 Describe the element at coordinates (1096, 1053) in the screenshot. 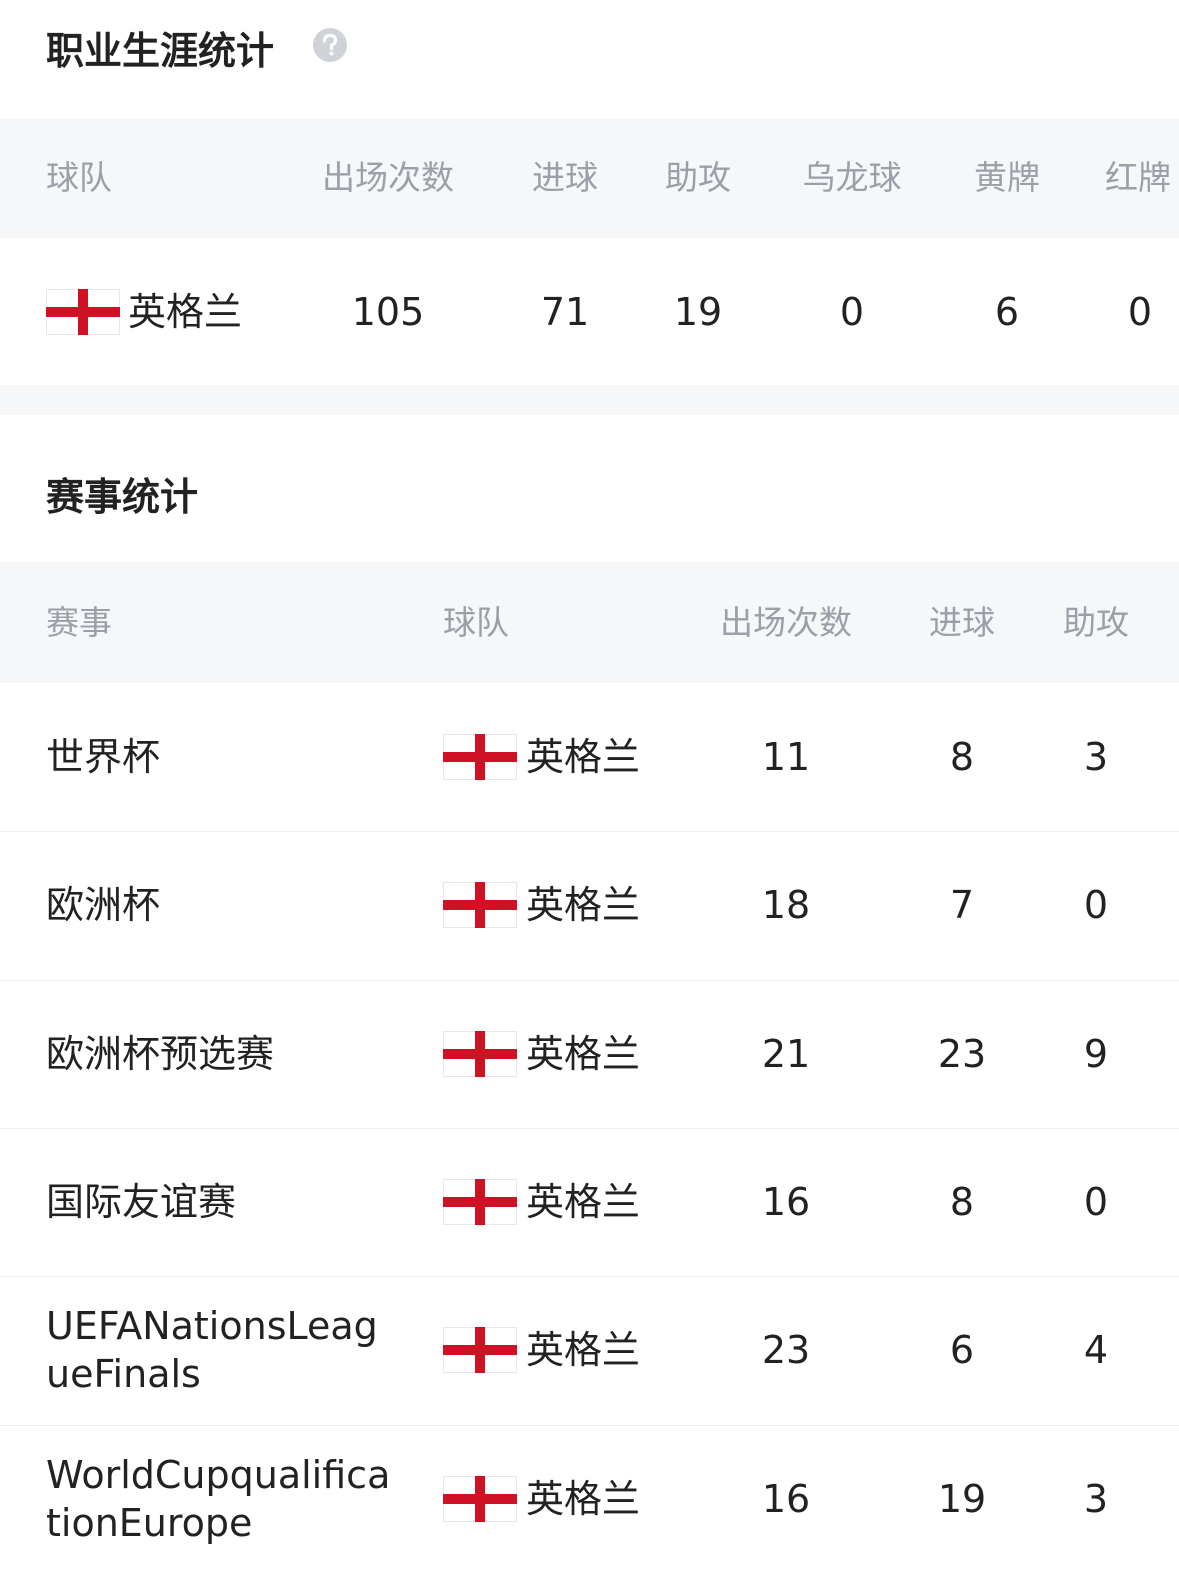

I see `stat-value: 9` at that location.